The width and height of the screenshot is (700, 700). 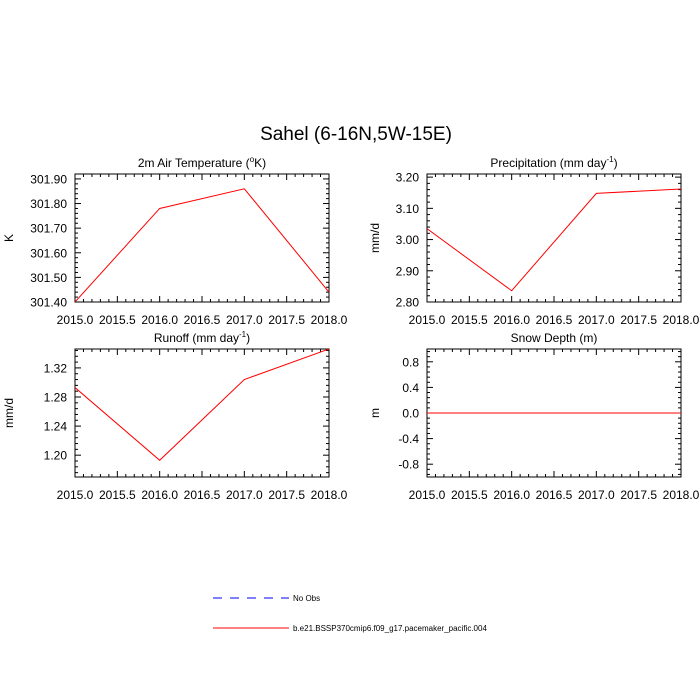 I want to click on y-tick-label: -0.4, so click(x=408, y=439).